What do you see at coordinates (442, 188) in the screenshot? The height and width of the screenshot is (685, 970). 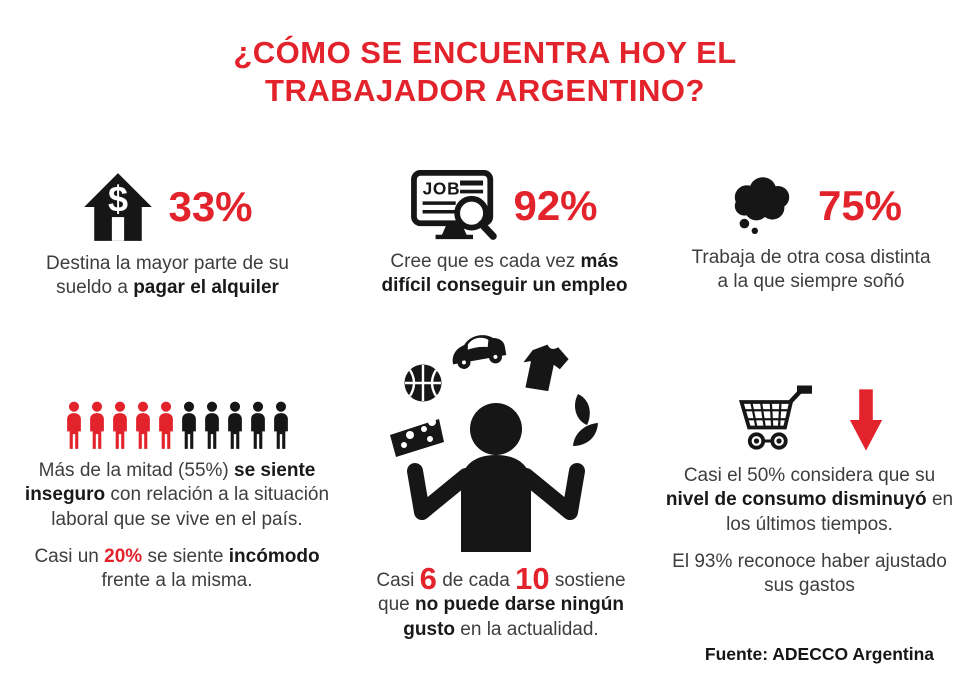 I see `svg-text: JOB` at bounding box center [442, 188].